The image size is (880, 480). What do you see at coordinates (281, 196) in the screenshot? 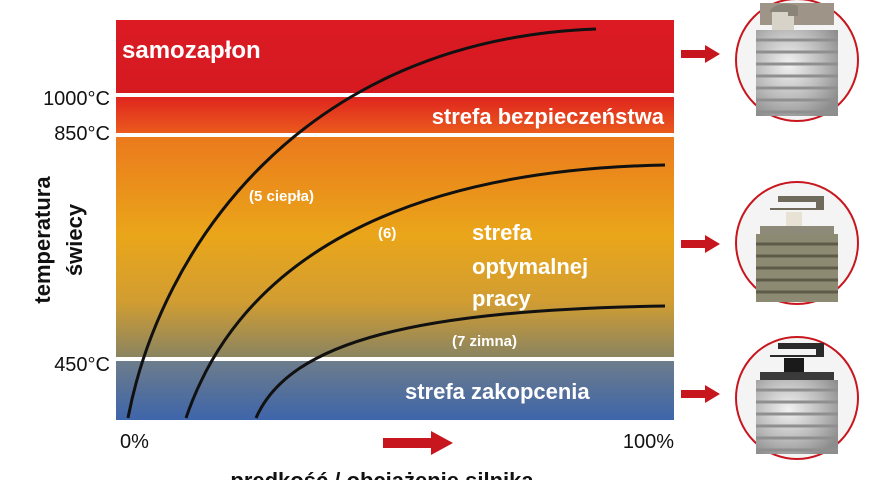
I see `curve-label-hot-5: (5 ciepła)` at bounding box center [281, 196].